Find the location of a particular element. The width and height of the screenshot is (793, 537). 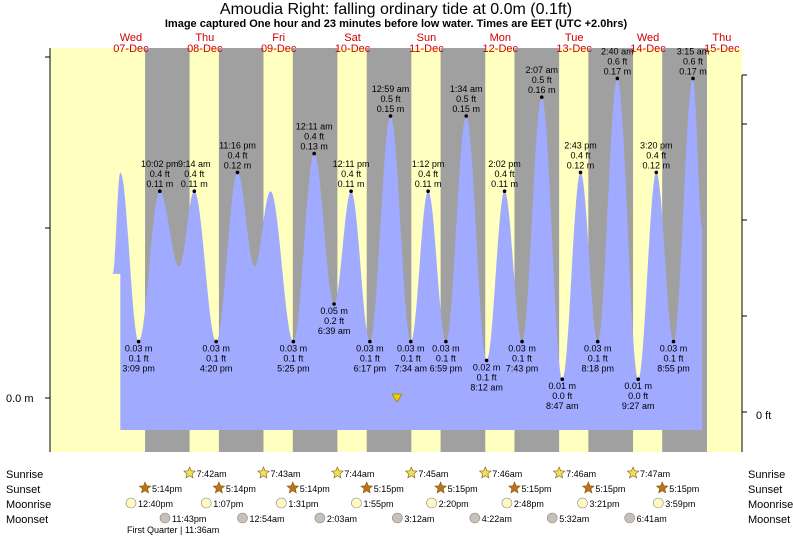

day-name: Thu is located at coordinates (721, 38).